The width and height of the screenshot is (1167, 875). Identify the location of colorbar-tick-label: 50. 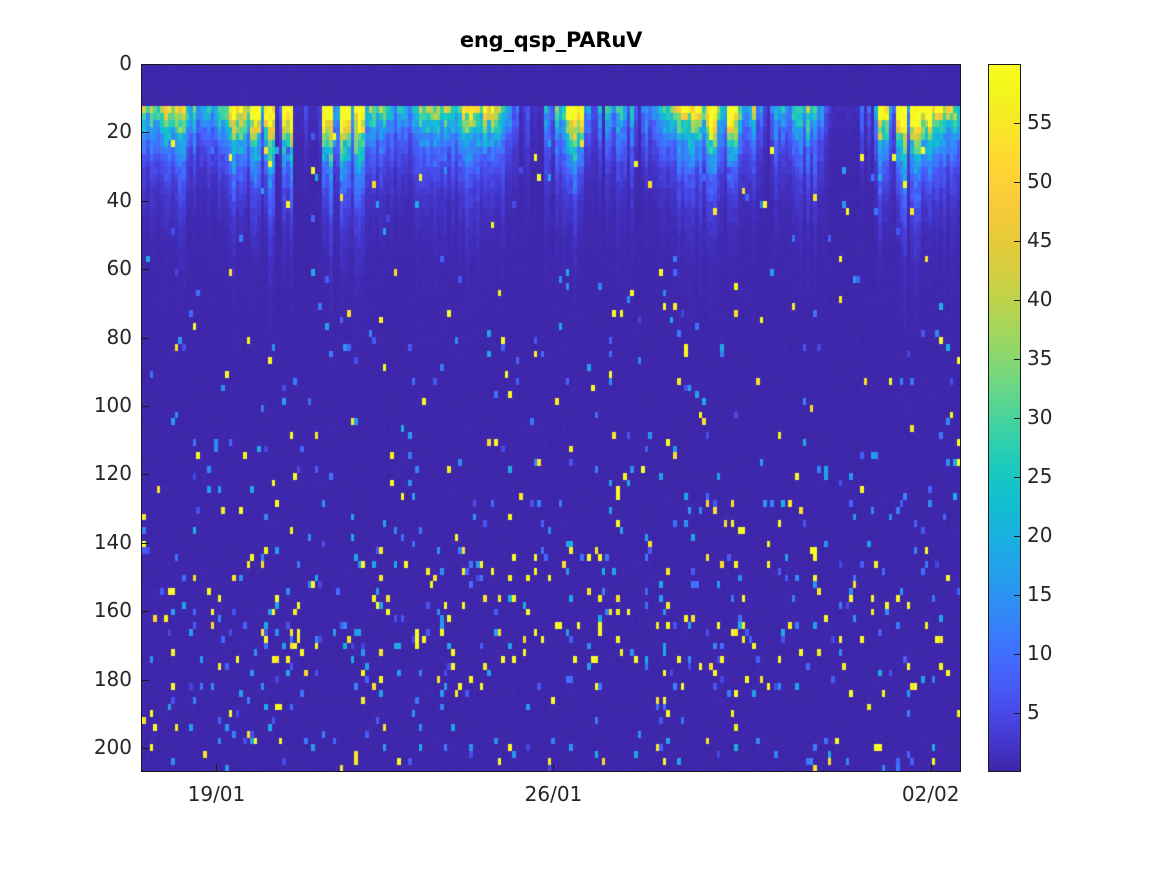
(1040, 181).